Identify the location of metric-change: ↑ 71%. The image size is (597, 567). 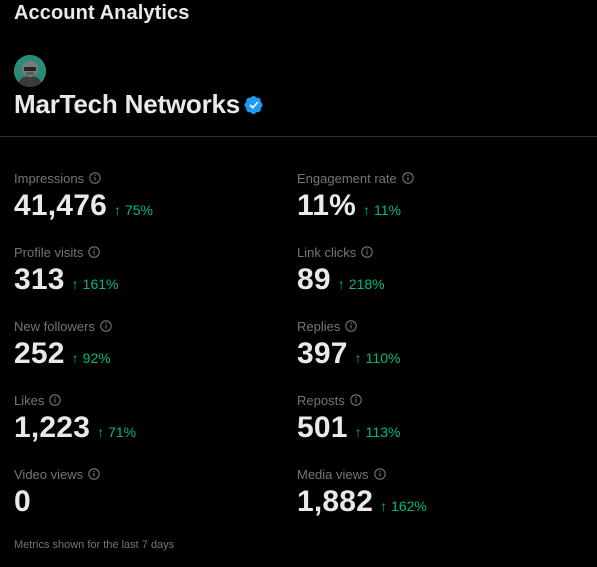
(116, 432).